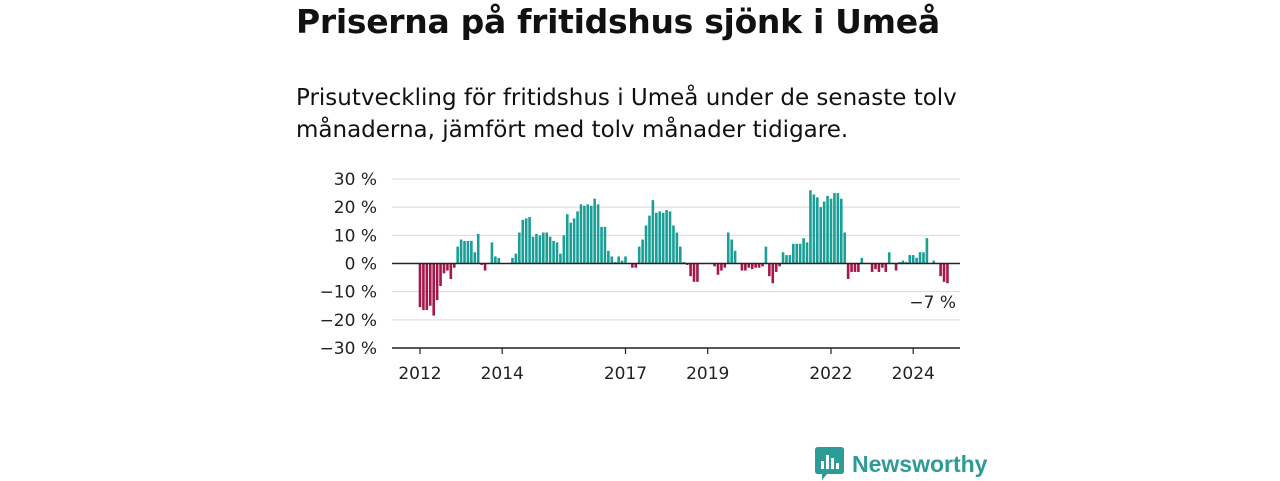  Describe the element at coordinates (920, 463) in the screenshot. I see `brand-name: Newsworthy` at that location.